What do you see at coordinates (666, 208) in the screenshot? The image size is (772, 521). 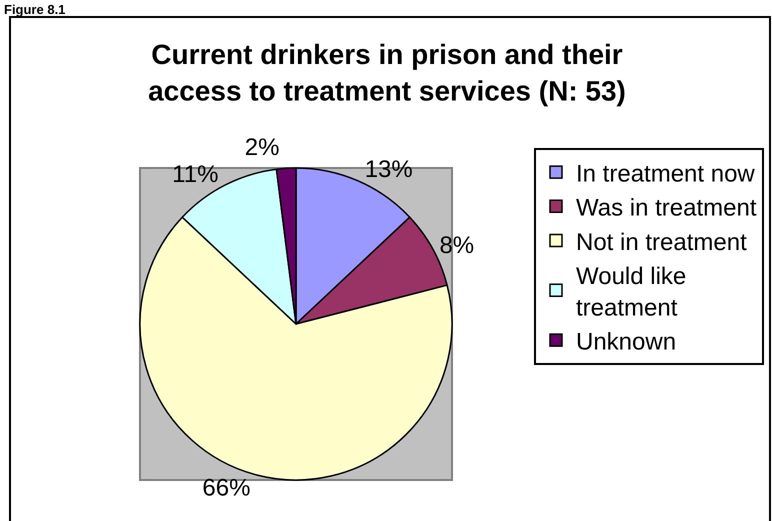 I see `legend-label: Was in treatment` at bounding box center [666, 208].